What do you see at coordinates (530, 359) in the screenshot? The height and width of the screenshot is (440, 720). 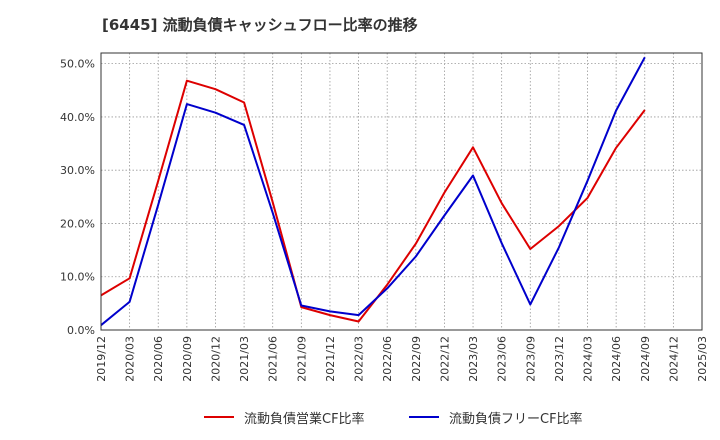 I see `x-tick-label: 2023/09` at bounding box center [530, 359].